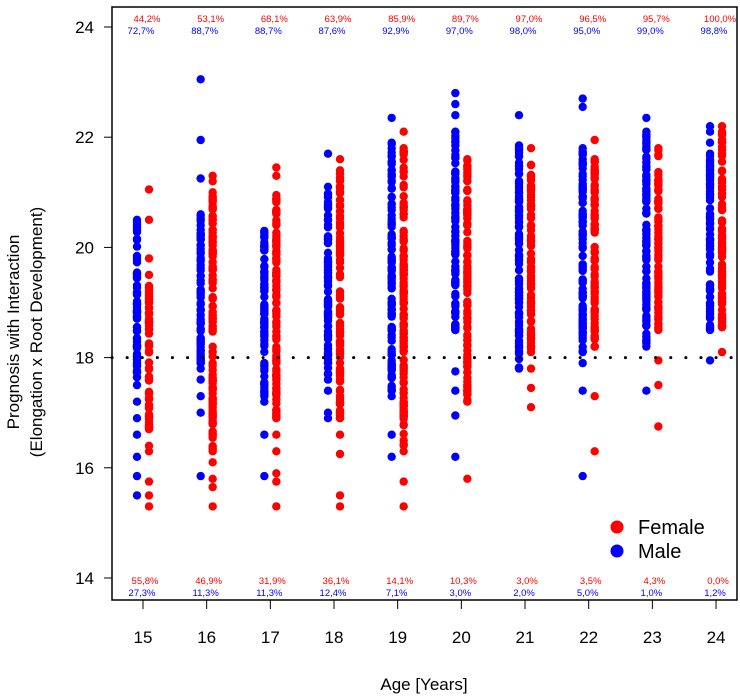 The width and height of the screenshot is (740, 697). What do you see at coordinates (650, 31) in the screenshot?
I see `top-pct-male: 99,0%` at bounding box center [650, 31].